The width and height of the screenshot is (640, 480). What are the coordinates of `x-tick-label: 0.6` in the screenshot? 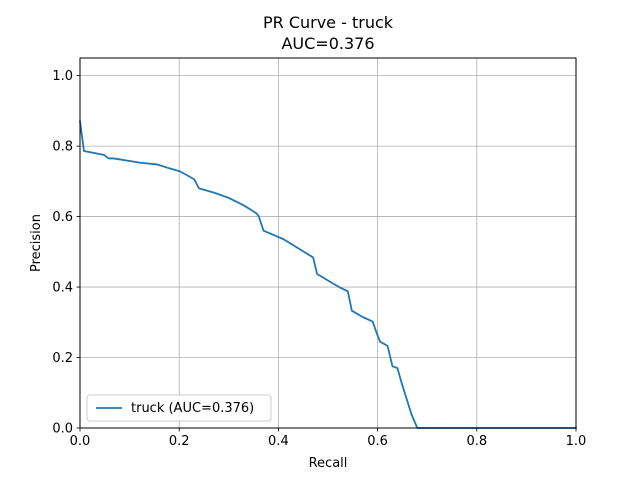 It's located at (377, 441).